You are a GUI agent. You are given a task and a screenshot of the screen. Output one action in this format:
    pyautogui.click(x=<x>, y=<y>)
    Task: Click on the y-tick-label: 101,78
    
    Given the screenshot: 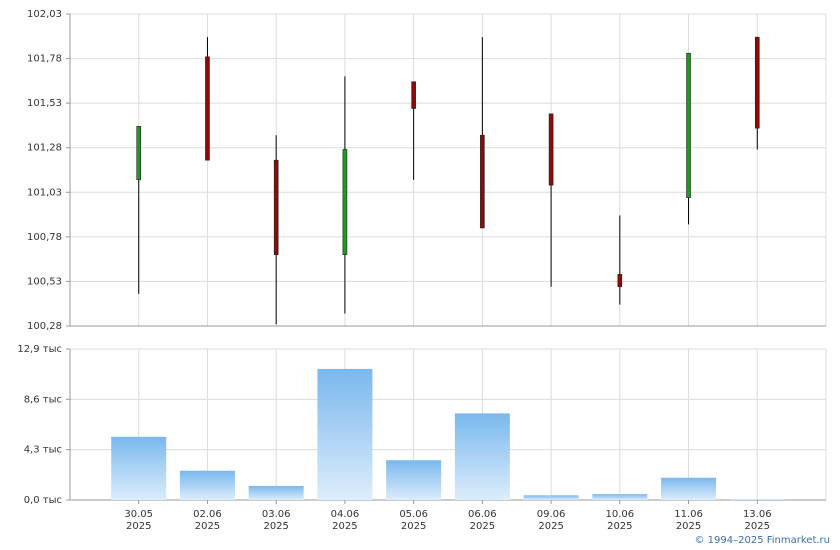 What is the action you would take?
    pyautogui.click(x=44, y=59)
    